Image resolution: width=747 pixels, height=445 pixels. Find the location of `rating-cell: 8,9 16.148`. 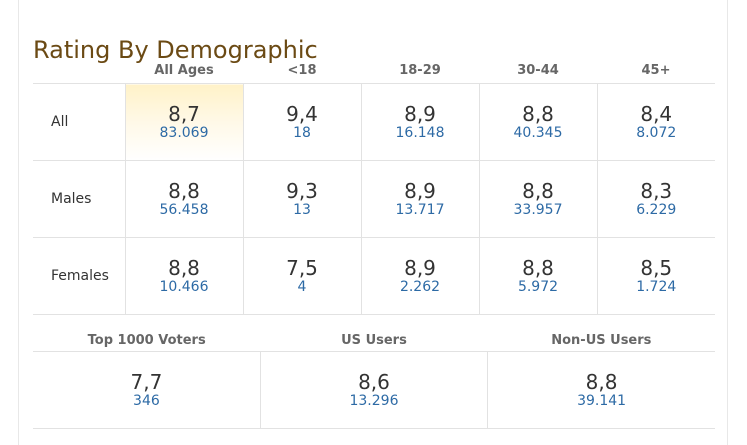

rating-cell: 8,9 16.148 is located at coordinates (419, 122).